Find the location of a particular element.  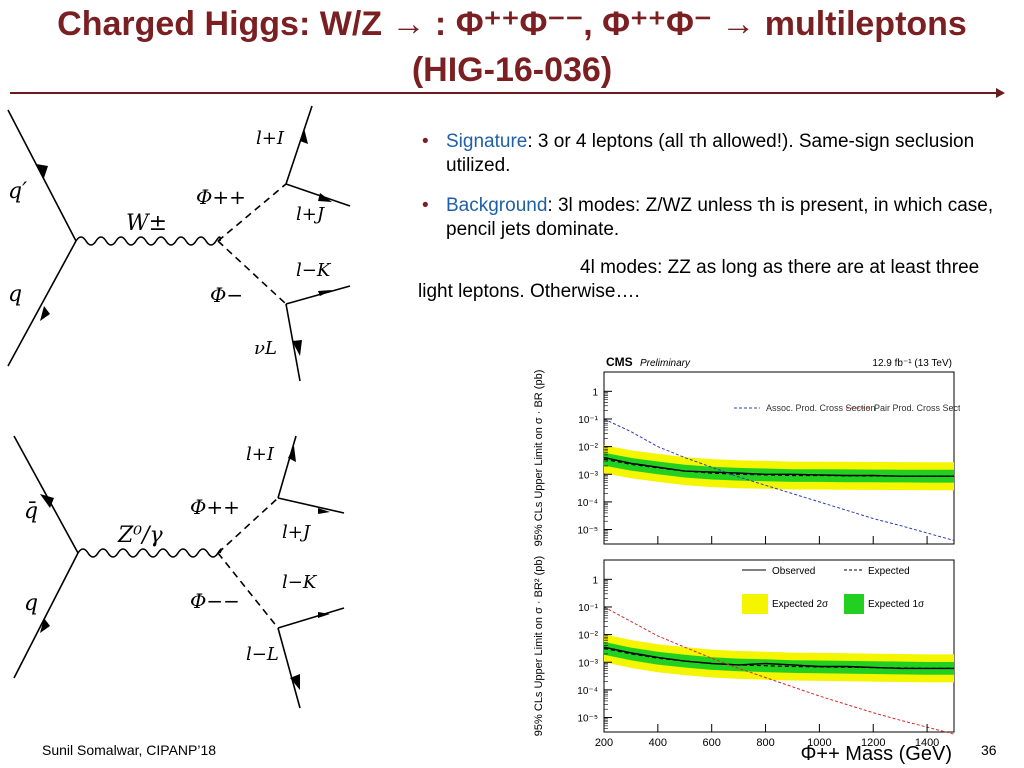

x-tick-label: 600 is located at coordinates (712, 743).